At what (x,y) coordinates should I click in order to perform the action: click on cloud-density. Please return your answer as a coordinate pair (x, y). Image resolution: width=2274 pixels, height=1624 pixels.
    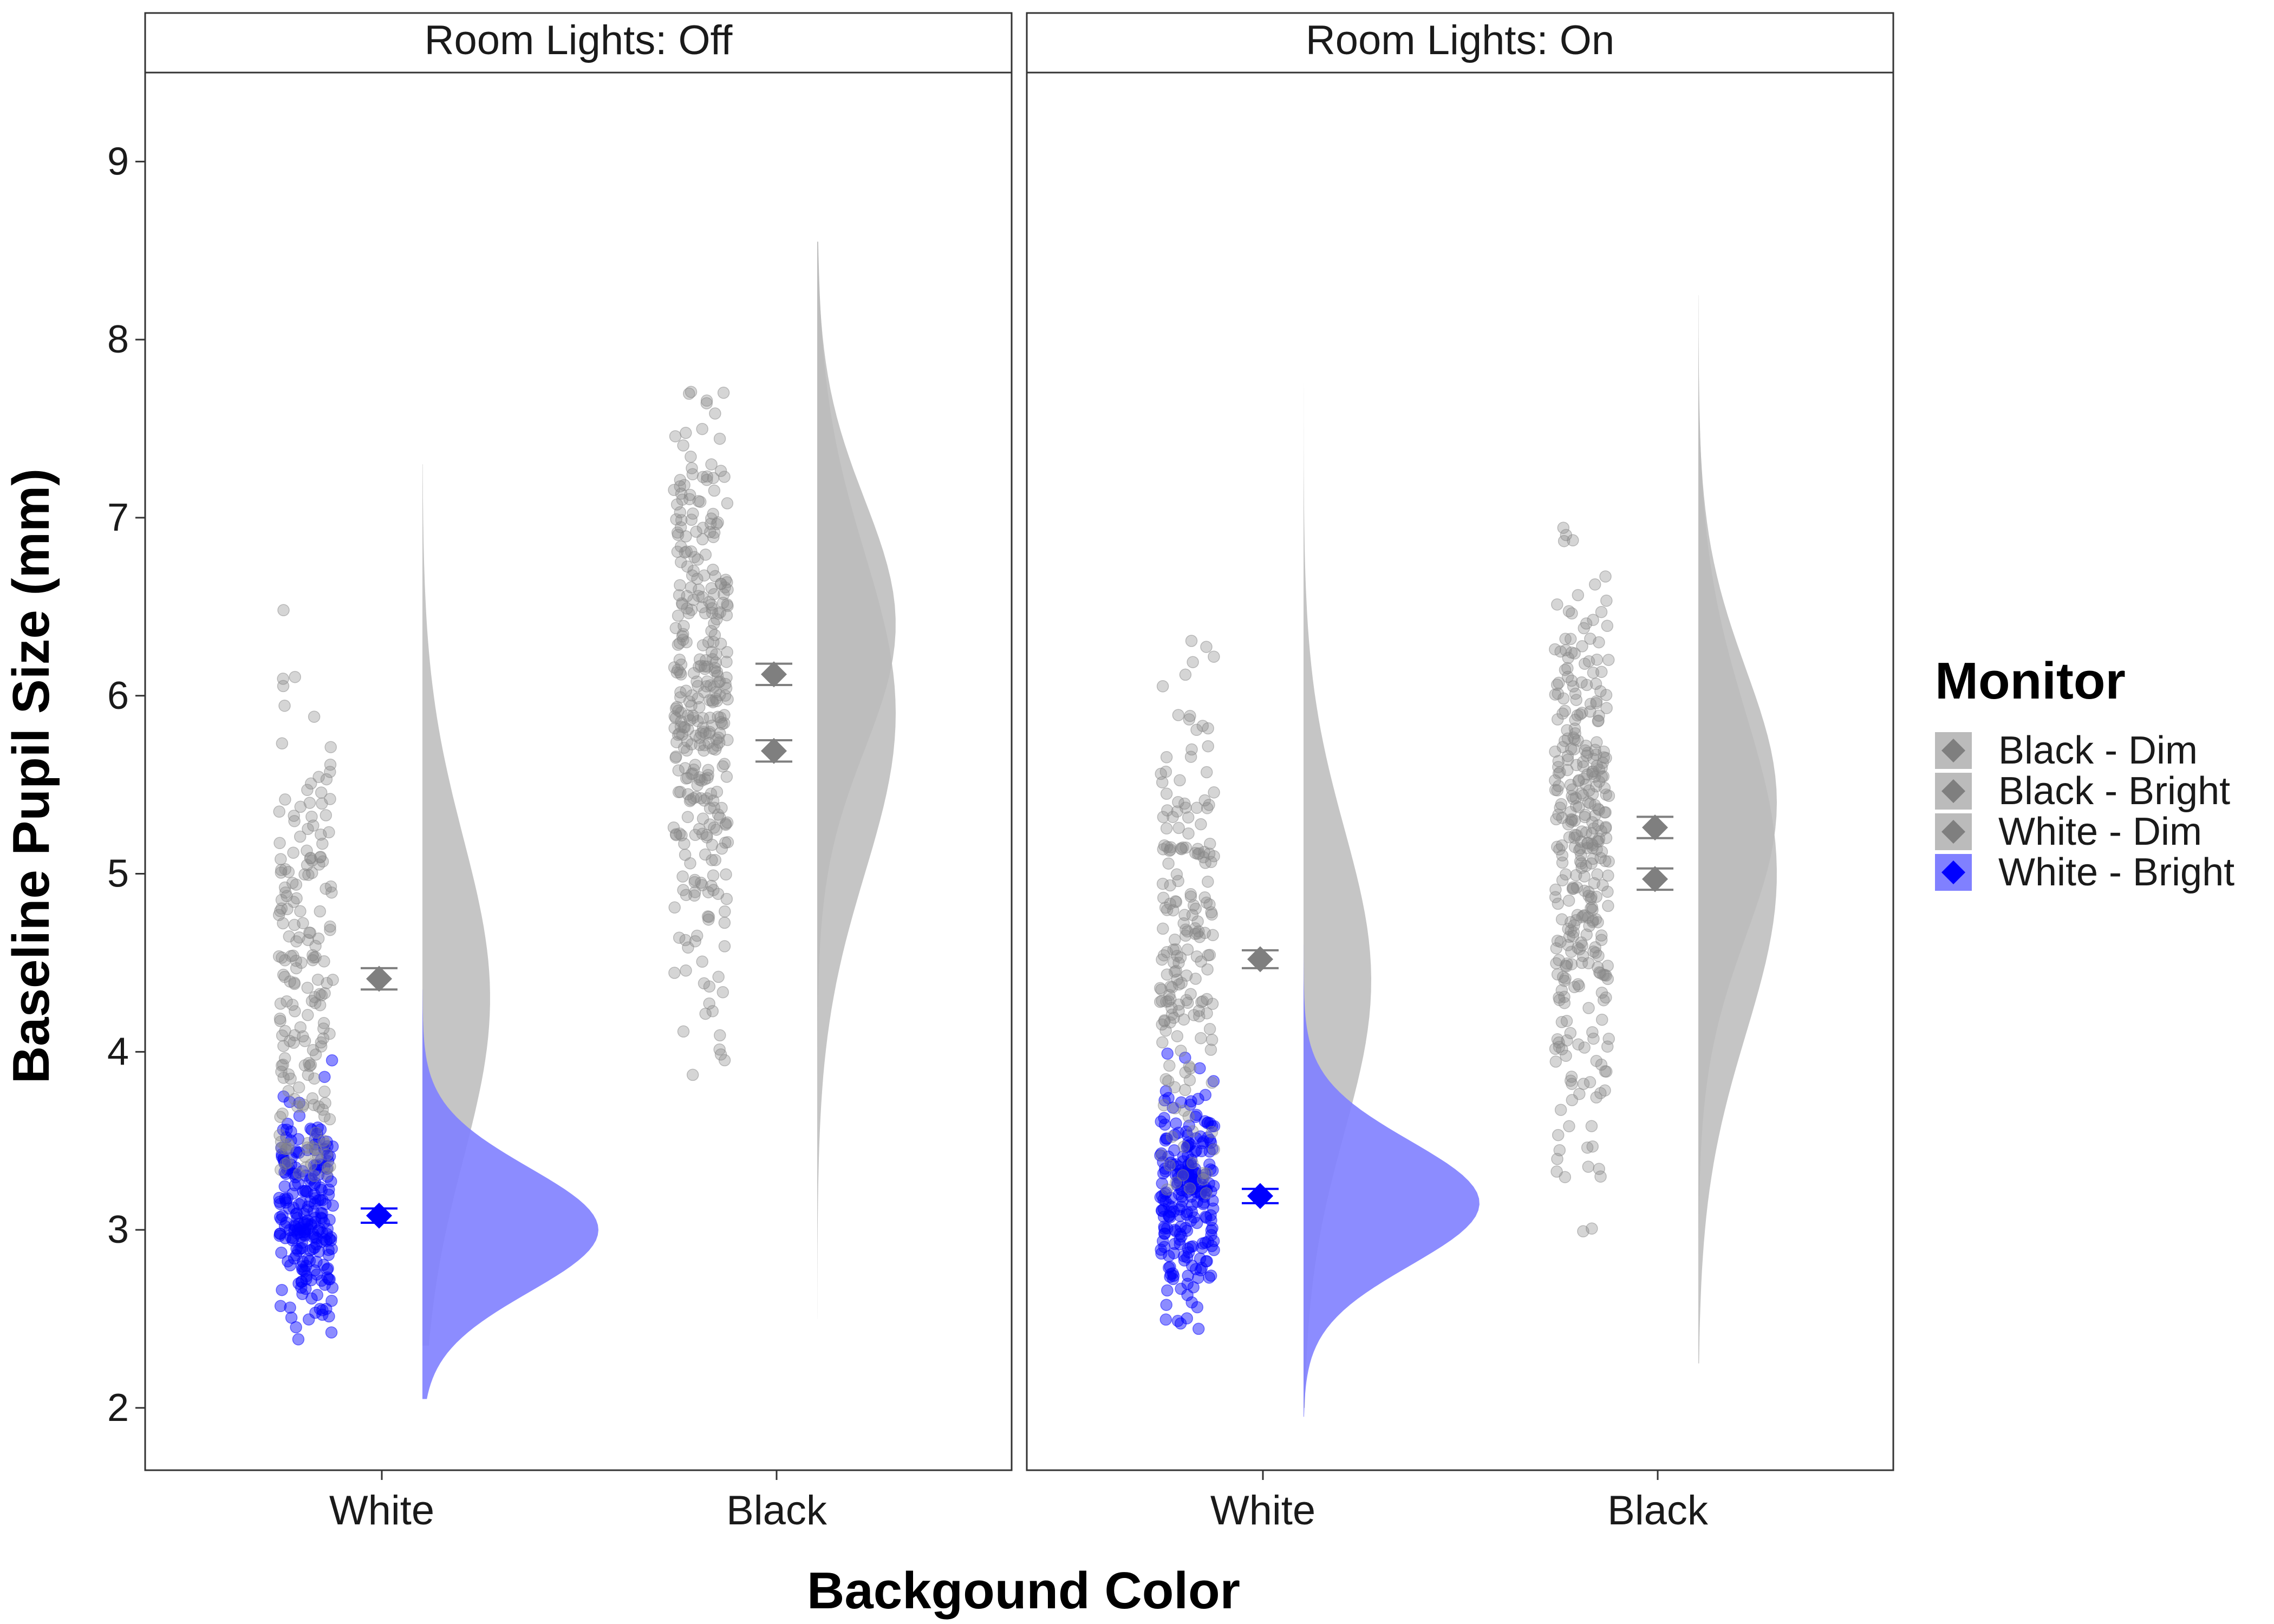
    Looking at the image, I should click on (1392, 1181).